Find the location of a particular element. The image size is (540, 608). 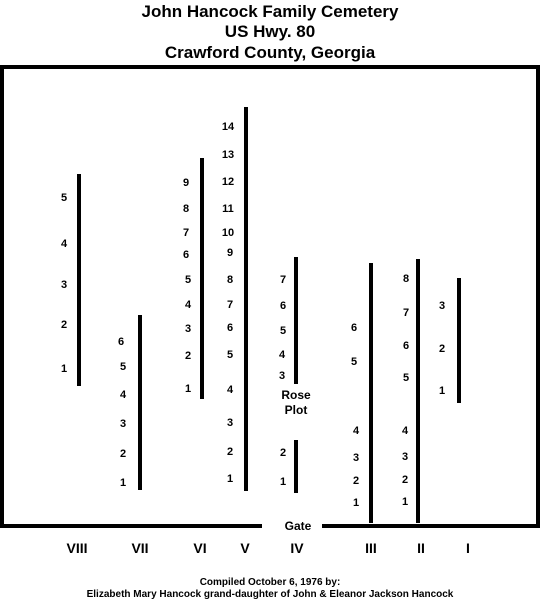

grave-iii-1: 1 is located at coordinates (356, 503).